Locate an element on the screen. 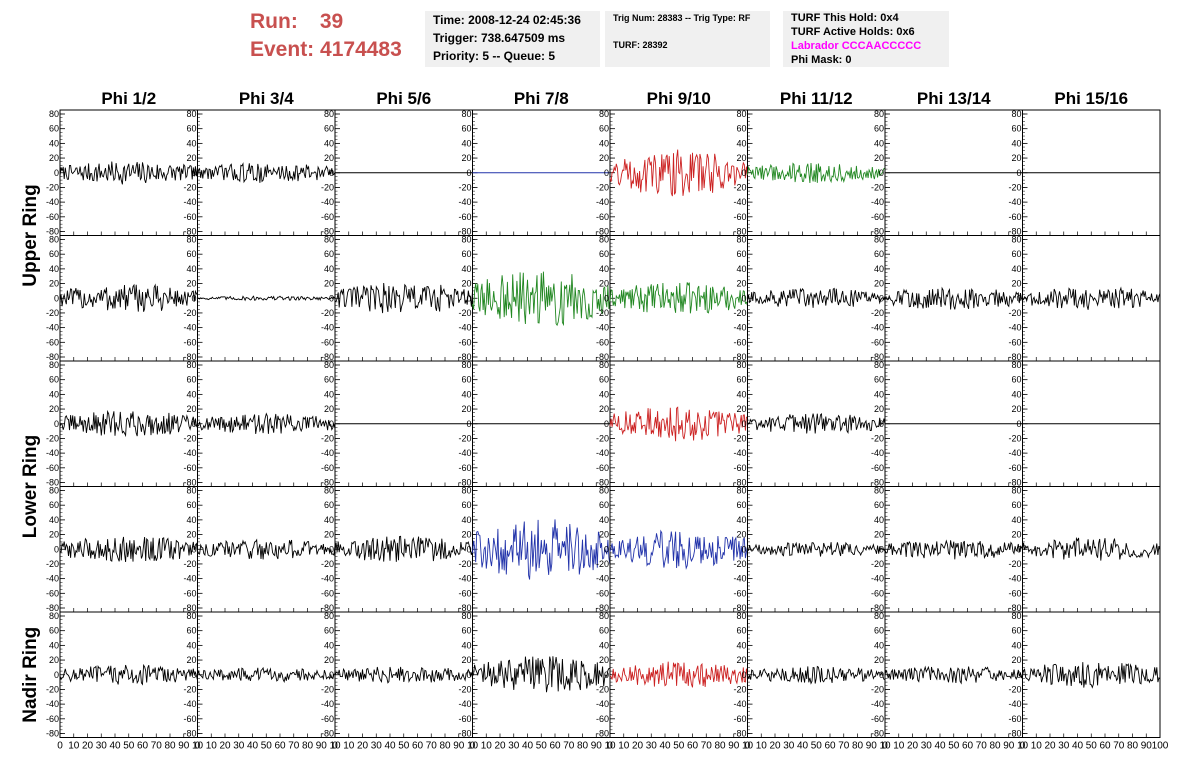 The image size is (1196, 772). x-tick-label: 30 is located at coordinates (1064, 746).